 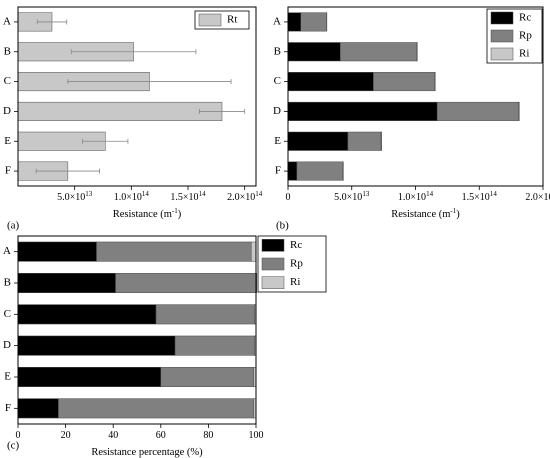 I want to click on bar-b-E-Rc, so click(x=318, y=141).